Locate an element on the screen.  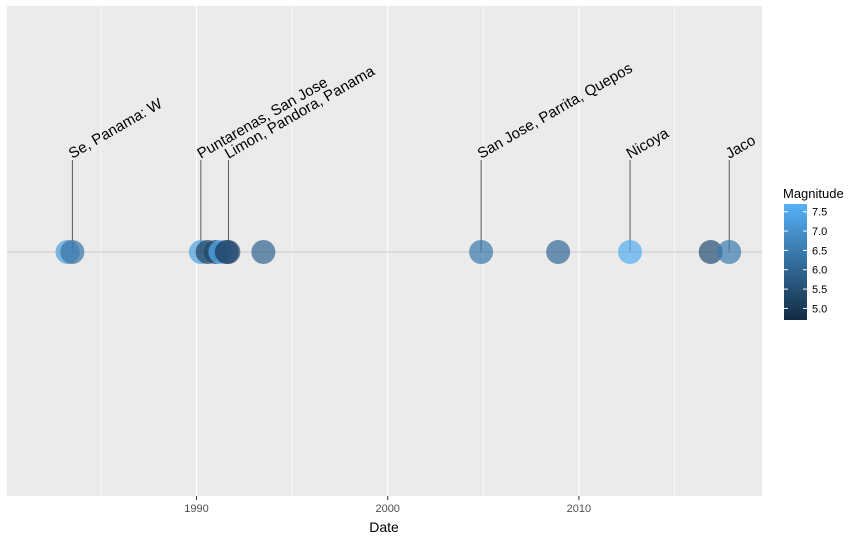
x-tick-label: 1990 is located at coordinates (196, 509).